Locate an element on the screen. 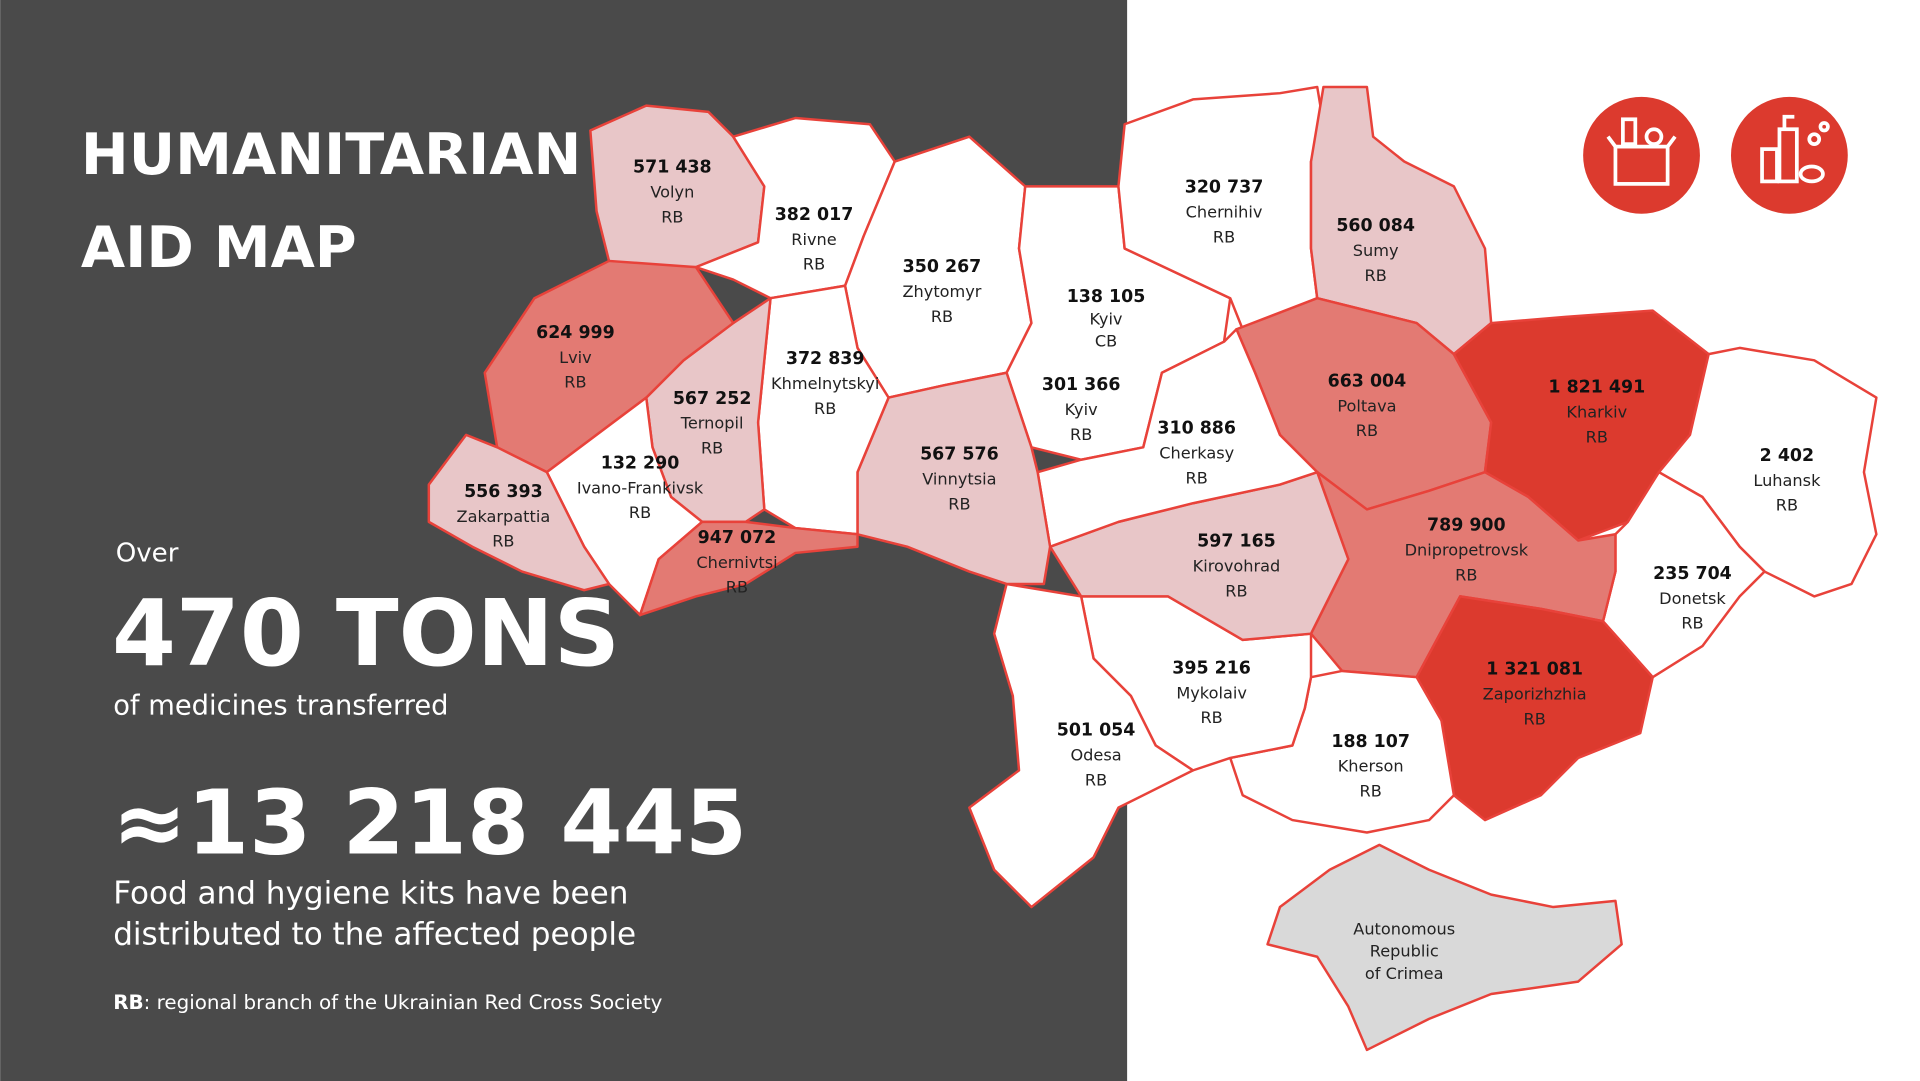  region-value: 188 107 is located at coordinates (1370, 742).